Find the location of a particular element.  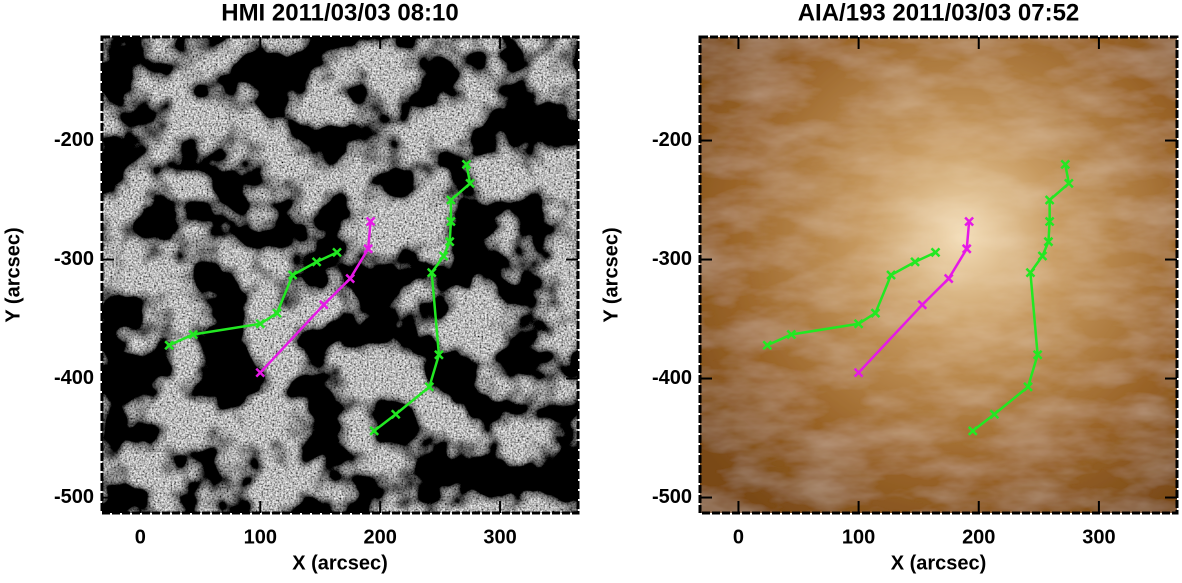

chart-title: HMI 2011/03/03 08:10 is located at coordinates (340, 13).